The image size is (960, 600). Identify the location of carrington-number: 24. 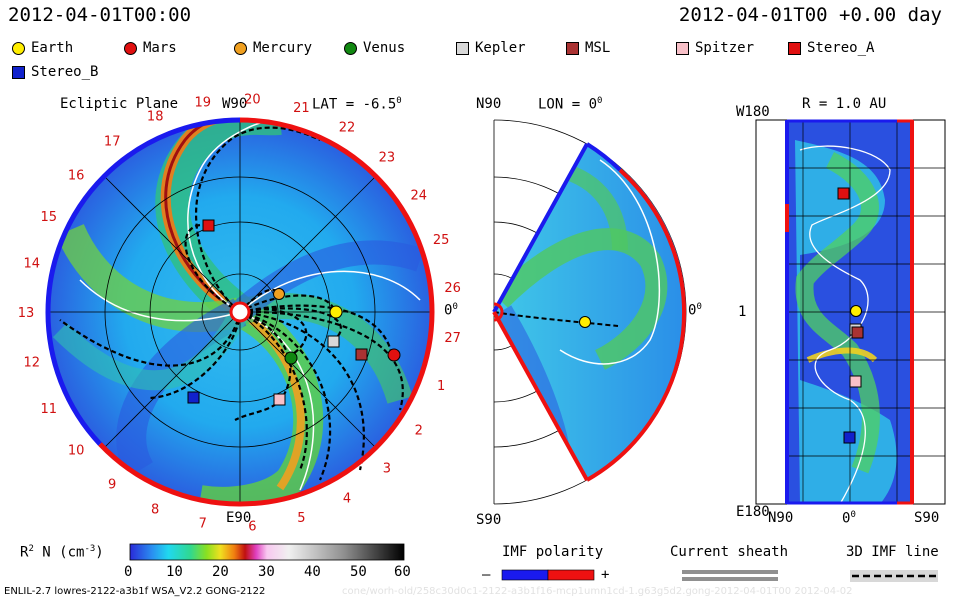
(419, 195).